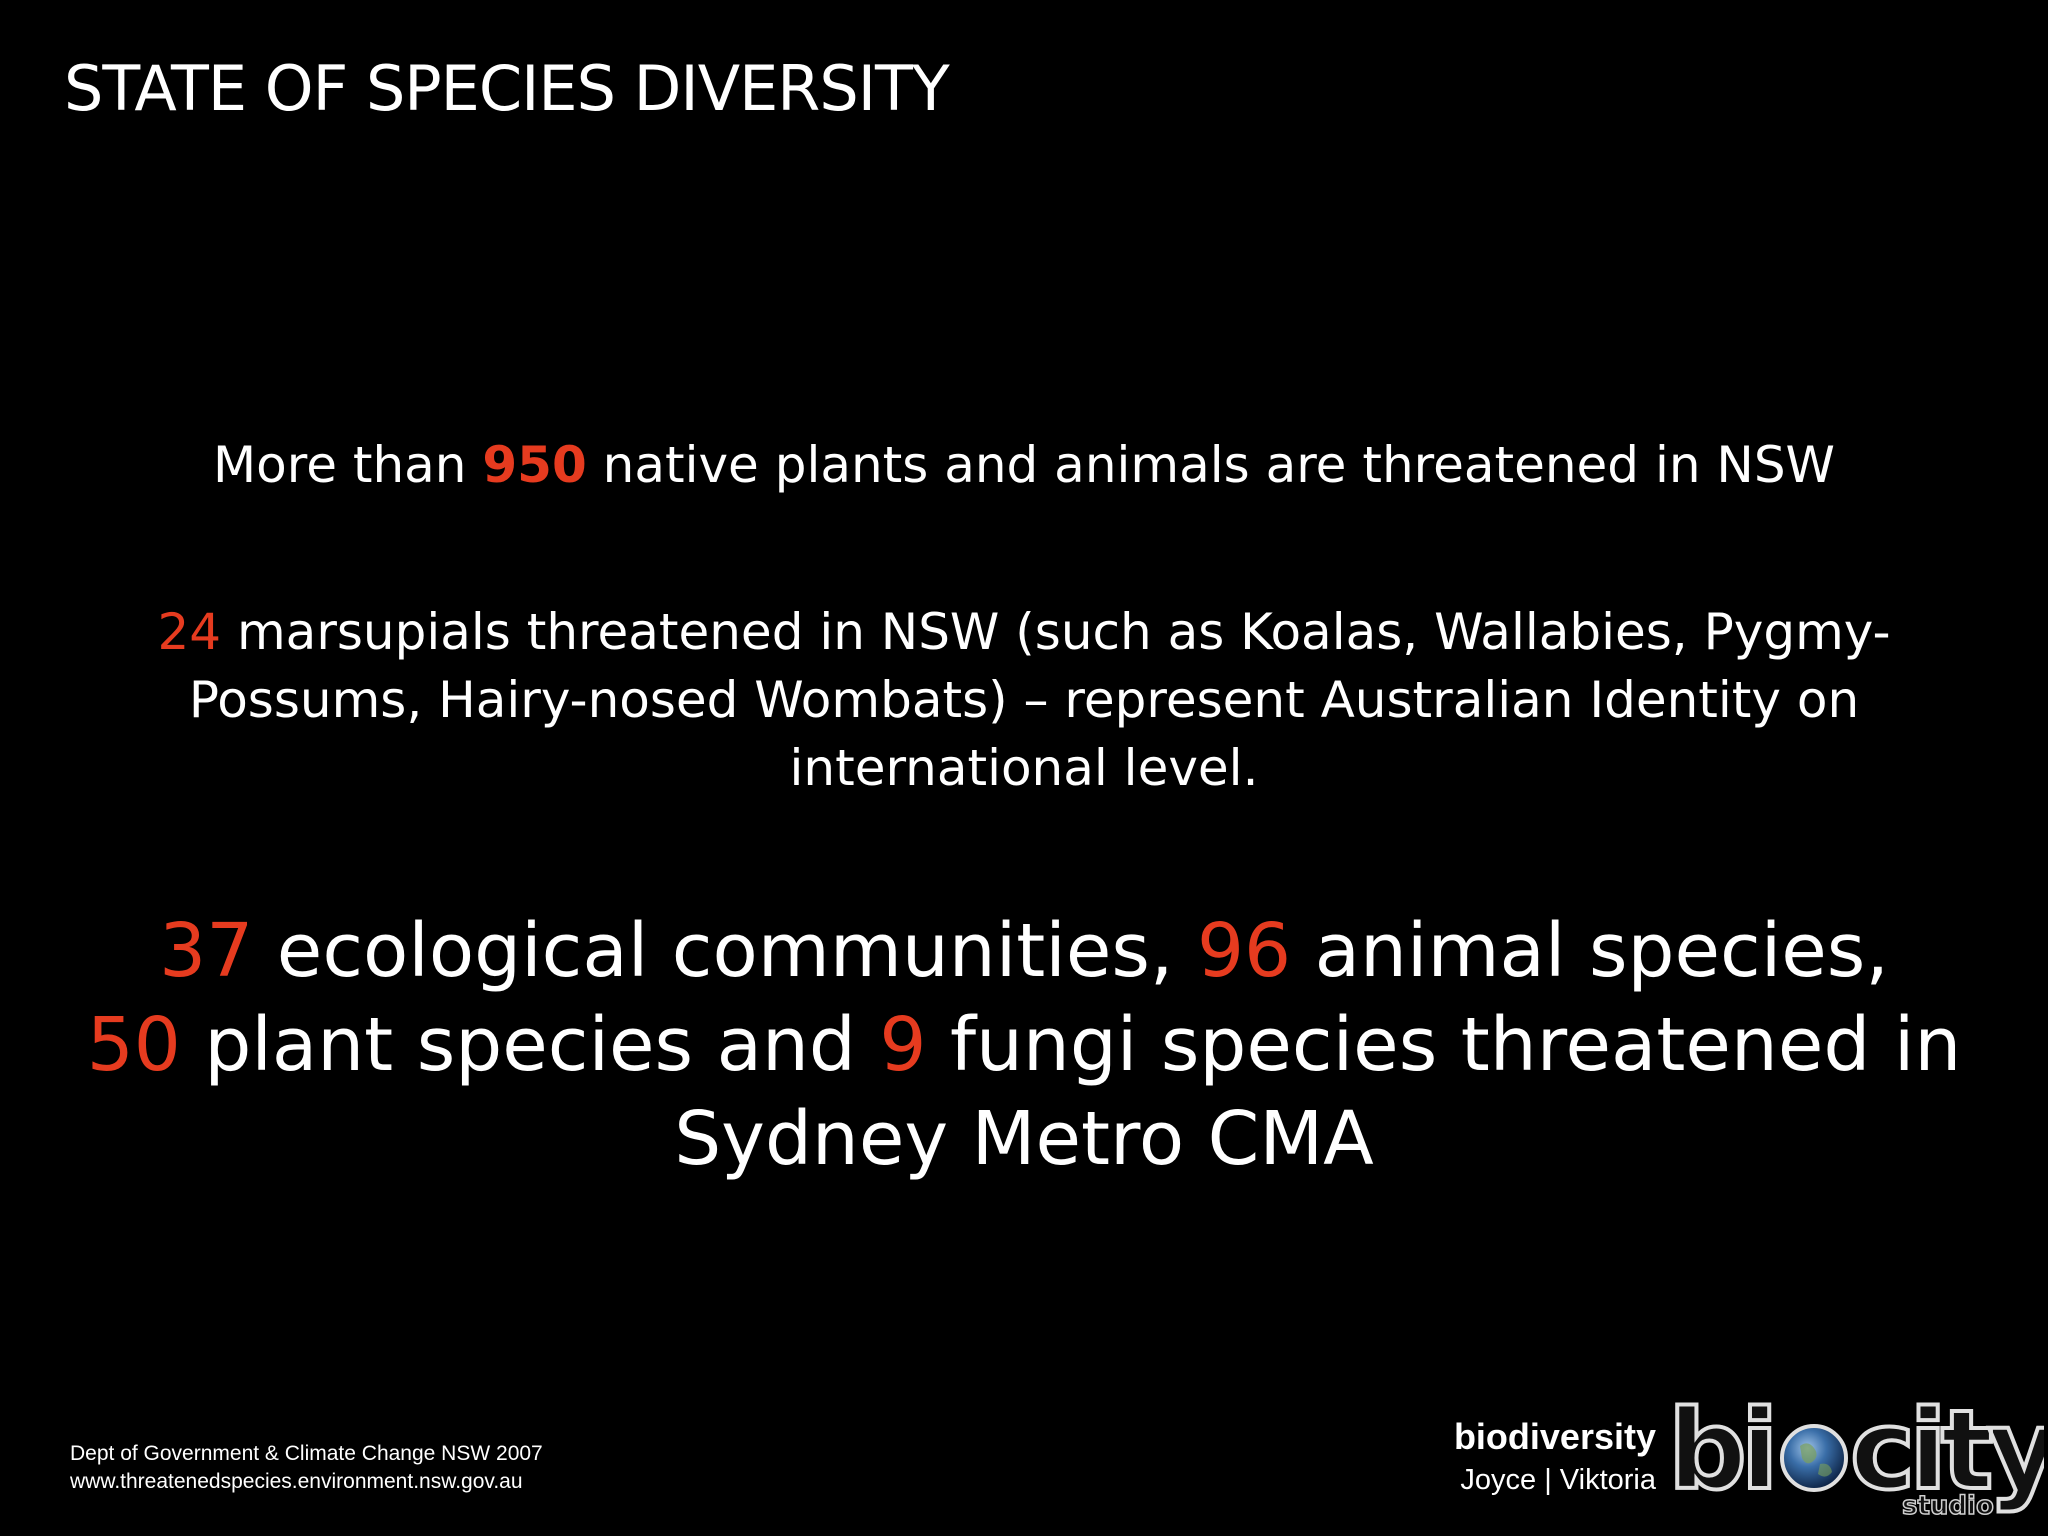 This screenshot has height=1536, width=2048. I want to click on earth-globe-icon, so click(1814, 1458).